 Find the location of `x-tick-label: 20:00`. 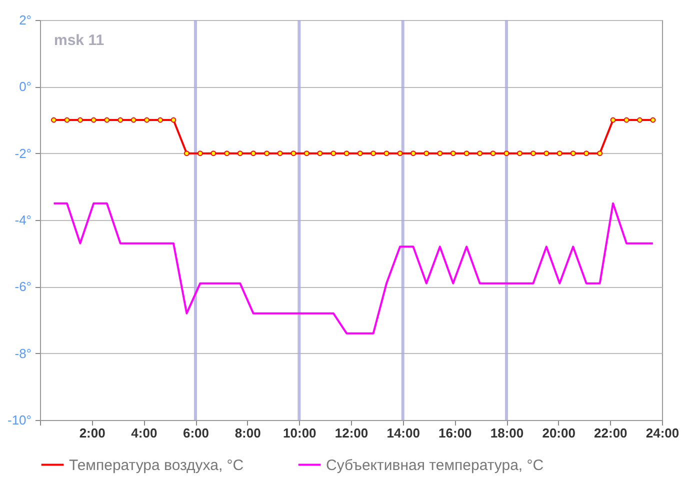

x-tick-label: 20:00 is located at coordinates (559, 433).